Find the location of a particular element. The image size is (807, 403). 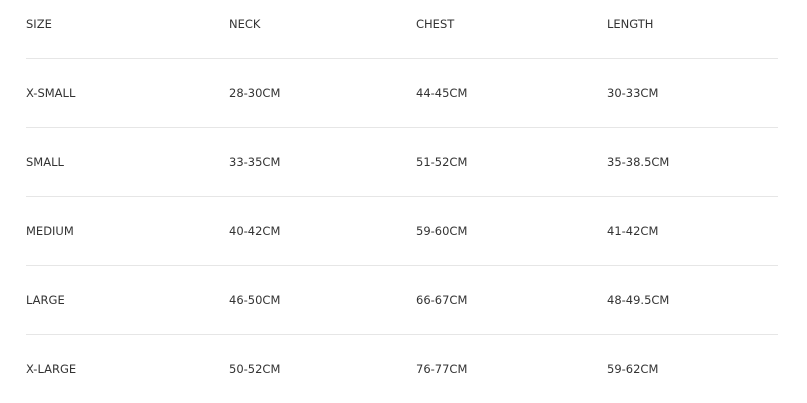

cell-size: X-LARGE is located at coordinates (51, 369).